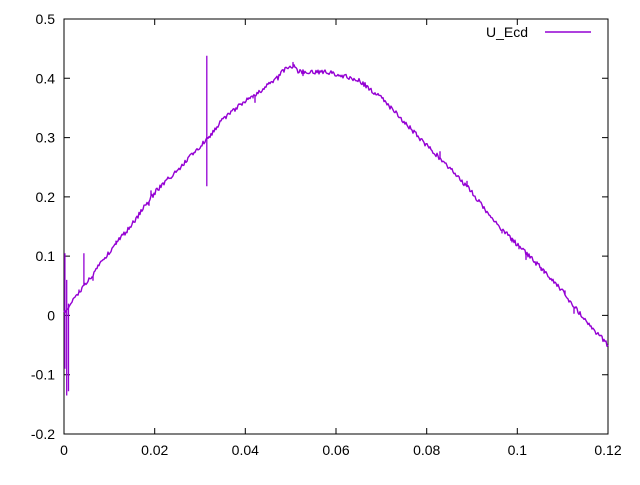 The height and width of the screenshot is (485, 640). What do you see at coordinates (51, 315) in the screenshot?
I see `y-tick-label: 0` at bounding box center [51, 315].